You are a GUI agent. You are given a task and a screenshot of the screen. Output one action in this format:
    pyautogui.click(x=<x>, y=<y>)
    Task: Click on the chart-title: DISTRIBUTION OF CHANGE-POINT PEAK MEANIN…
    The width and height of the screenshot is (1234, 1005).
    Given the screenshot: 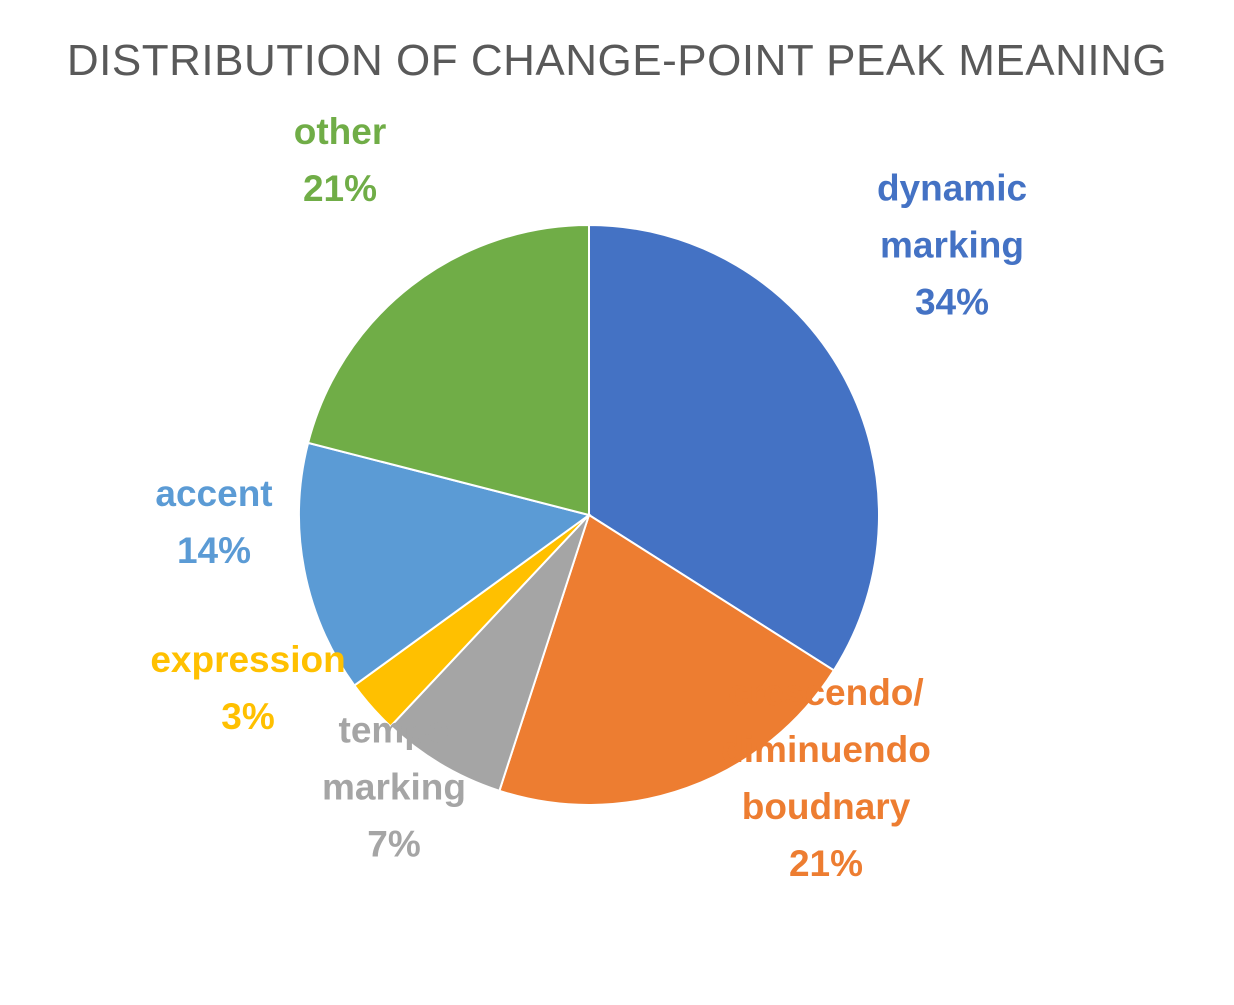 What is the action you would take?
    pyautogui.click(x=617, y=60)
    